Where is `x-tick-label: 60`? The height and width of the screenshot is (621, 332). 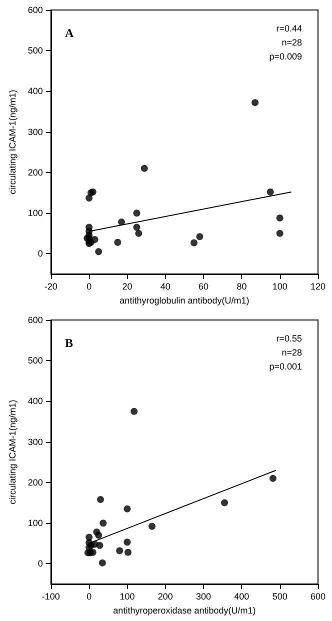
x-tick-label: 60 is located at coordinates (203, 287).